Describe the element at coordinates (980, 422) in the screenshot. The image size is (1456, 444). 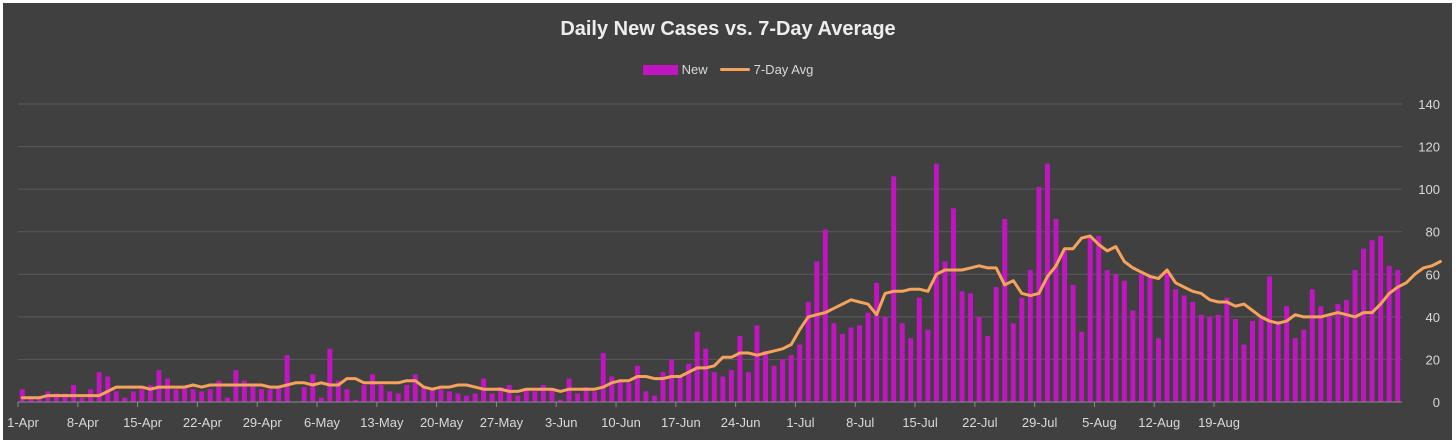
I see `x-tick-label: 22-Jul` at that location.